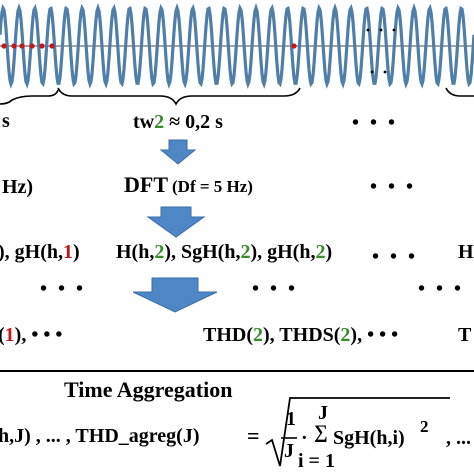 The height and width of the screenshot is (474, 474). Describe the element at coordinates (465, 335) in the screenshot. I see `thd3-fragment: T` at that location.